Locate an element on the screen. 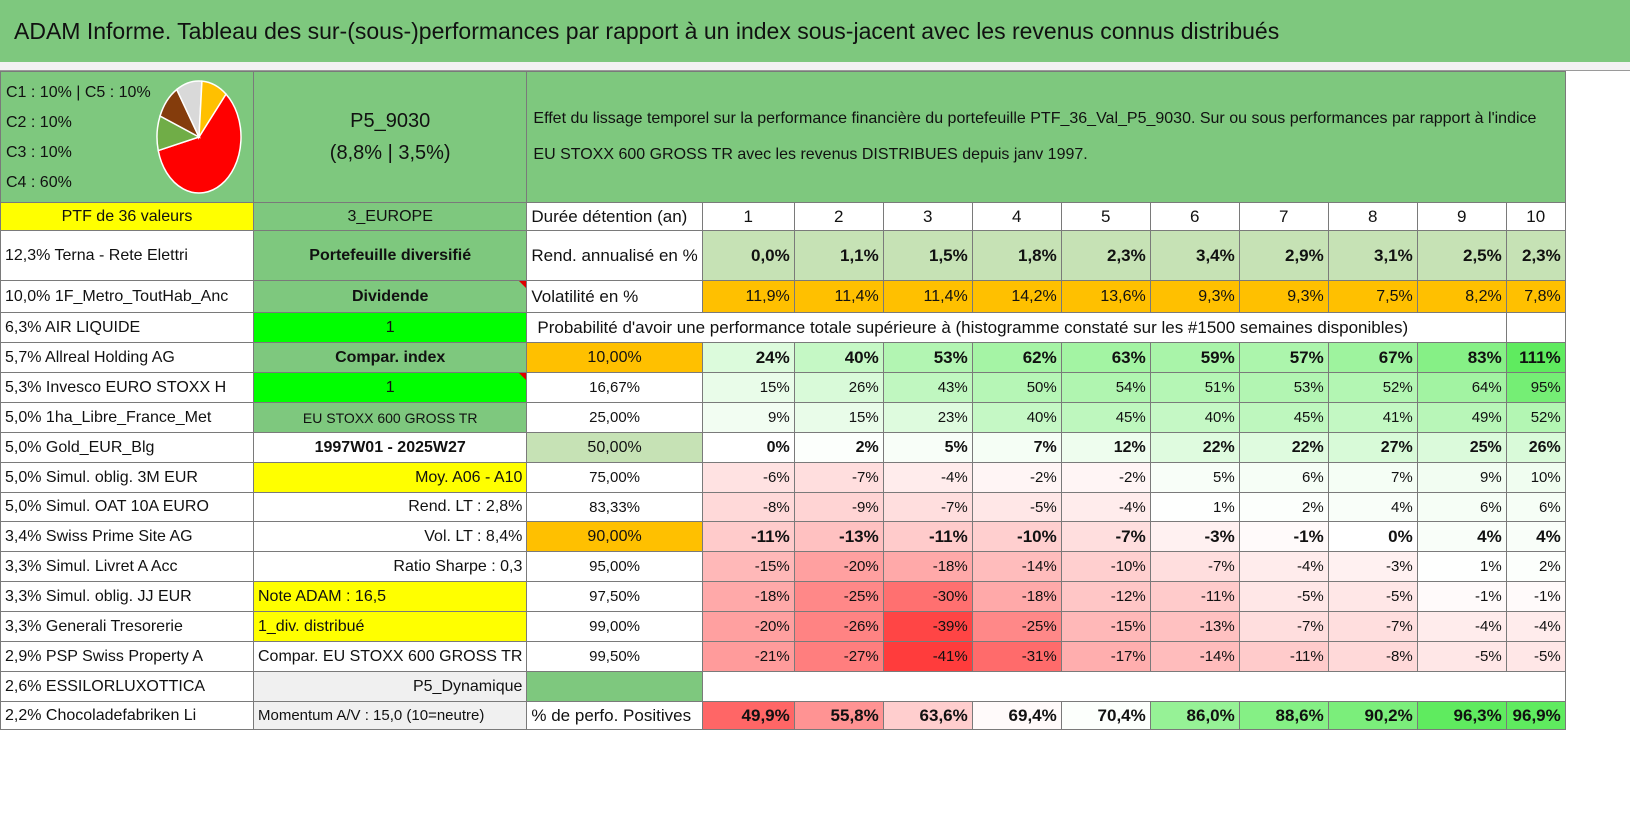  year-header: 9 is located at coordinates (1461, 216).